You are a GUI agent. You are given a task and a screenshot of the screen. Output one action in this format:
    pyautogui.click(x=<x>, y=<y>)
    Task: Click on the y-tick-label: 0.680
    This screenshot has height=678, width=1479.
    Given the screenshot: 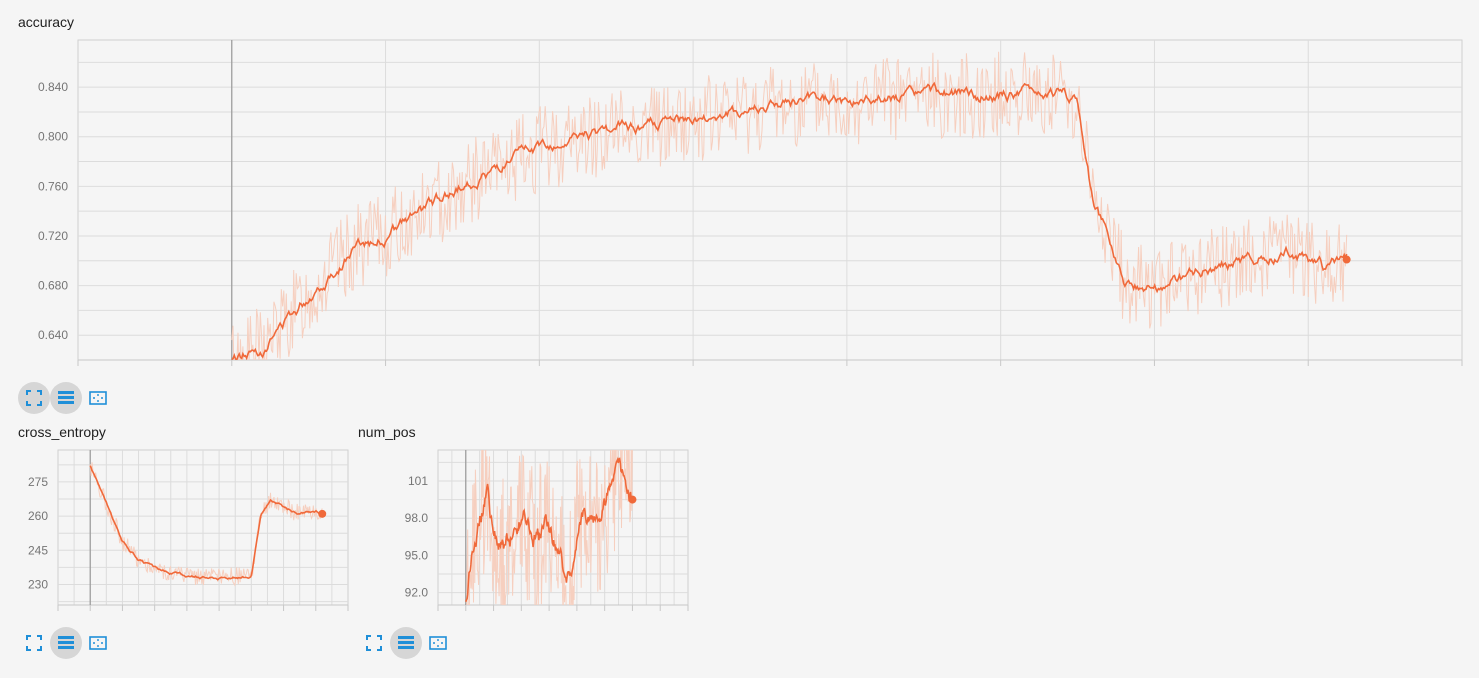 What is the action you would take?
    pyautogui.click(x=53, y=286)
    